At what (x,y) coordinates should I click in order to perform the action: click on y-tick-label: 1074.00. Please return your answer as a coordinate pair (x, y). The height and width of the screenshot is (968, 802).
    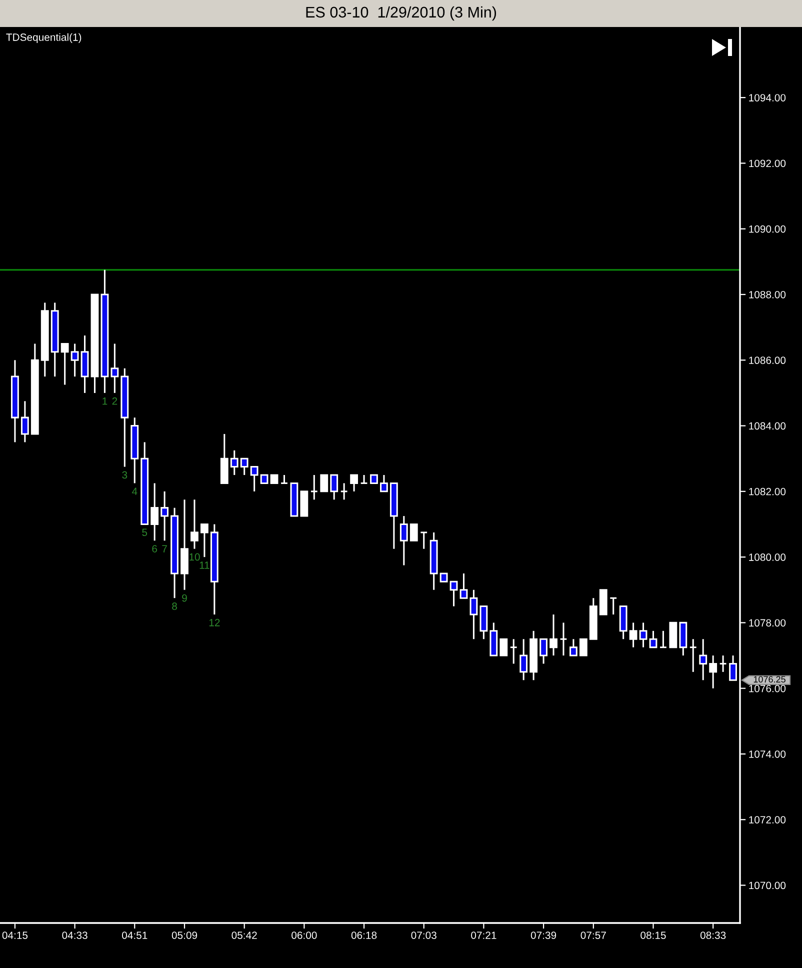
    Looking at the image, I should click on (767, 754).